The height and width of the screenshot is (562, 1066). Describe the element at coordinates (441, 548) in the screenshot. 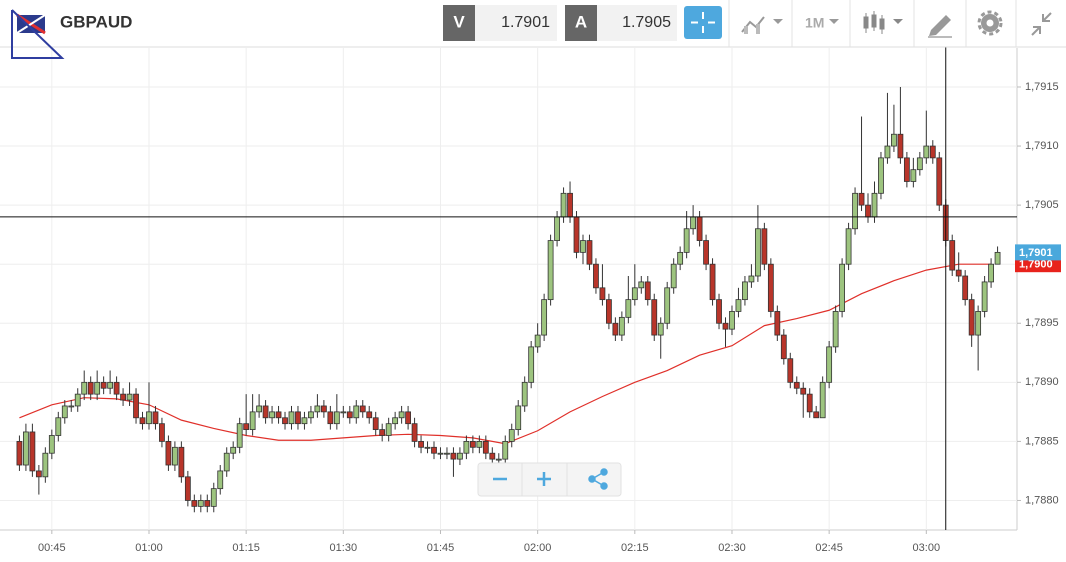

I see `x-tick-label: 01:45` at that location.